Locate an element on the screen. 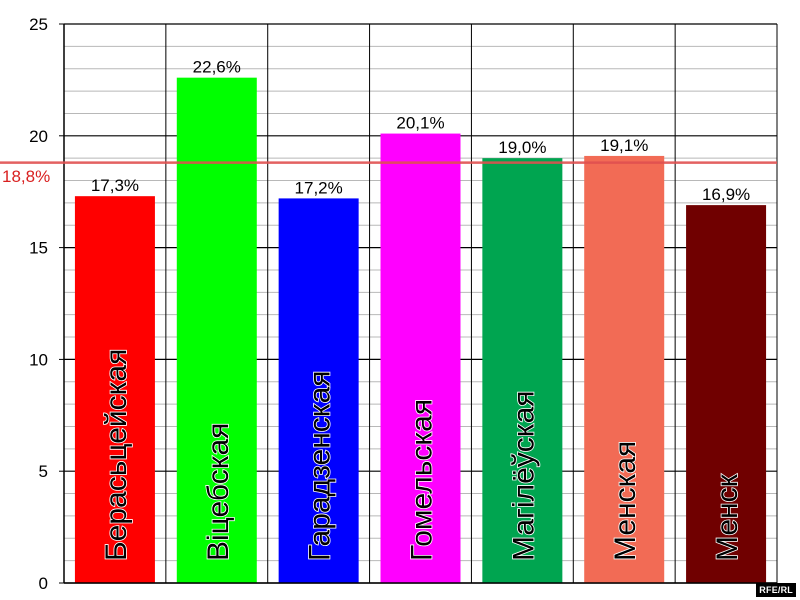 This screenshot has width=800, height=600. bar-value-label: 19,1% is located at coordinates (624, 145).